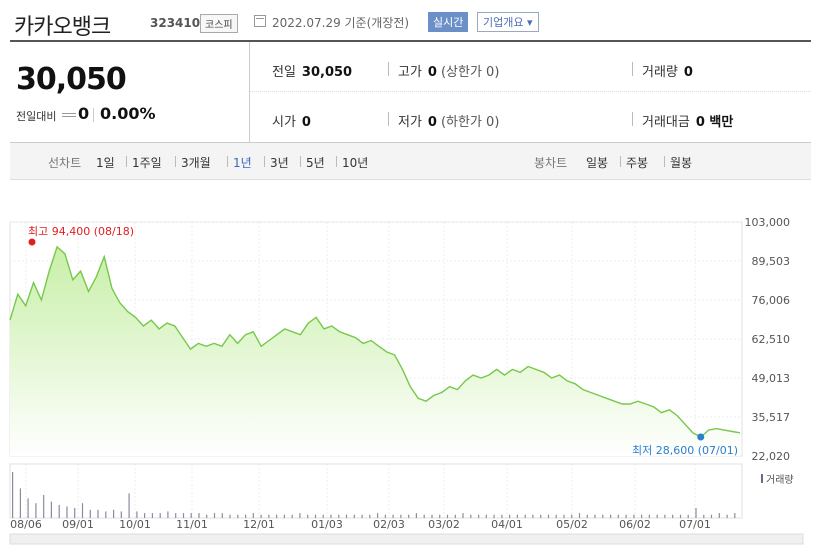 The width and height of the screenshot is (813, 552). Describe the element at coordinates (376, 491) in the screenshot. I see `volume-frame` at that location.